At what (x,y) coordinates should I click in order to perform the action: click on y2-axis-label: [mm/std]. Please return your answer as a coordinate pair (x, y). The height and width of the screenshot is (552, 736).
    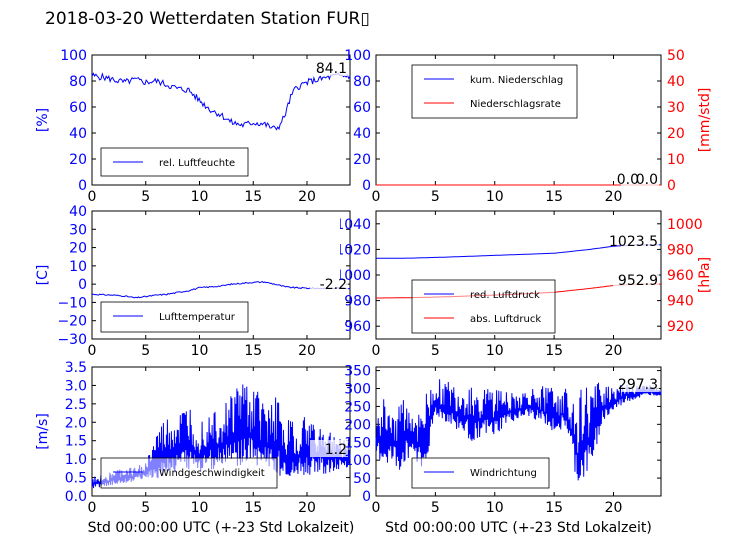
    Looking at the image, I should click on (705, 120).